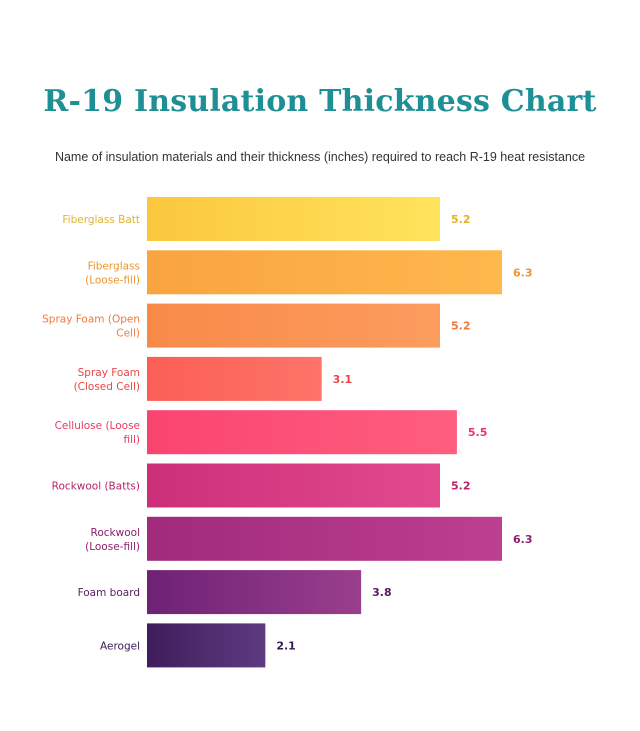 This screenshot has height=731, width=640. Describe the element at coordinates (96, 487) in the screenshot. I see `category-label-5: Rockwool (Batts)` at that location.